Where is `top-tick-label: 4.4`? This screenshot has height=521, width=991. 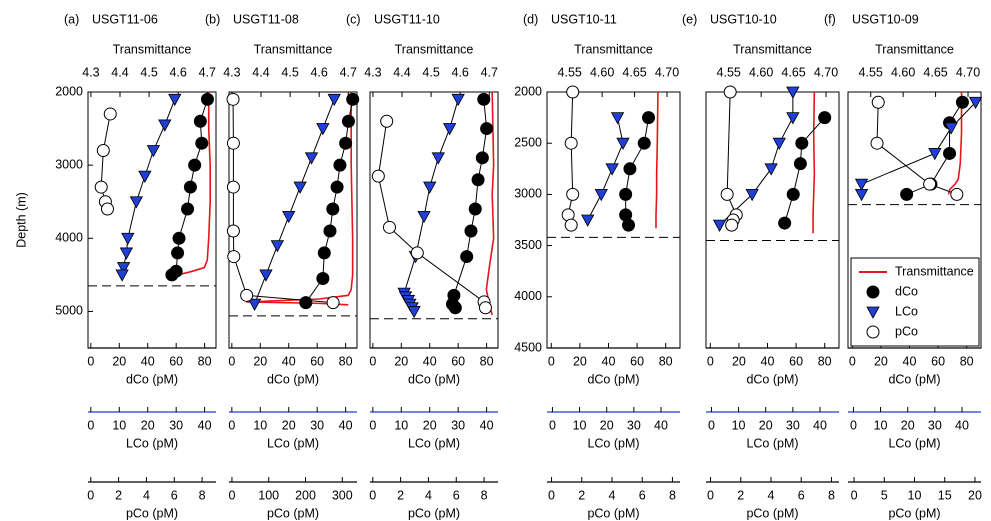 top-tick-label: 4.4 is located at coordinates (260, 72).